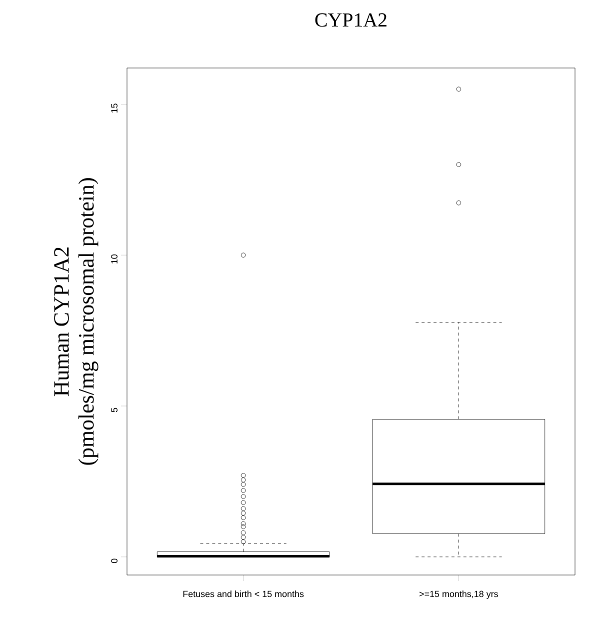 The width and height of the screenshot is (590, 631). Describe the element at coordinates (350, 20) in the screenshot. I see `chart-title: CYP1A2` at that location.